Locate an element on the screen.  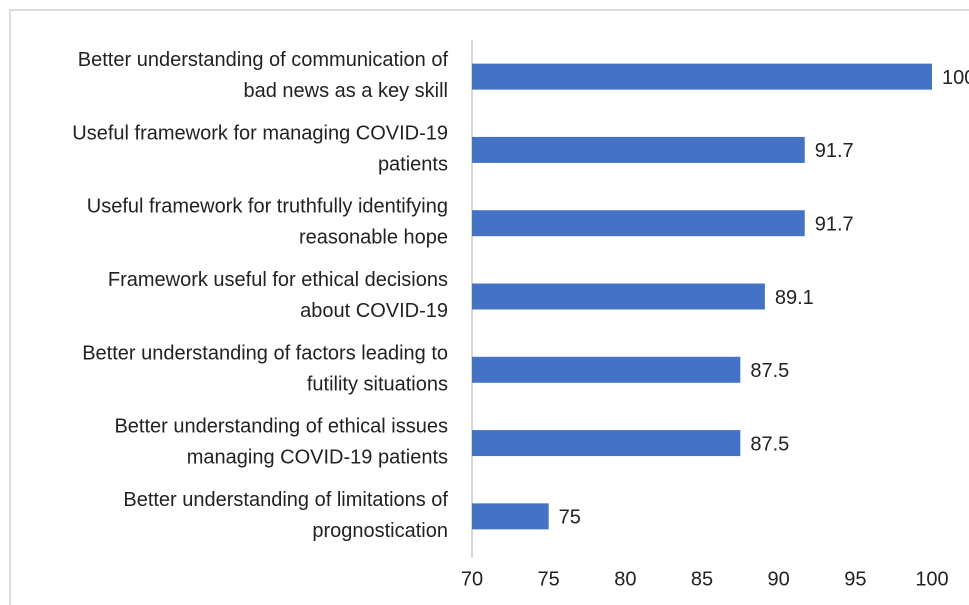
x-tick-label: 85 is located at coordinates (702, 579).